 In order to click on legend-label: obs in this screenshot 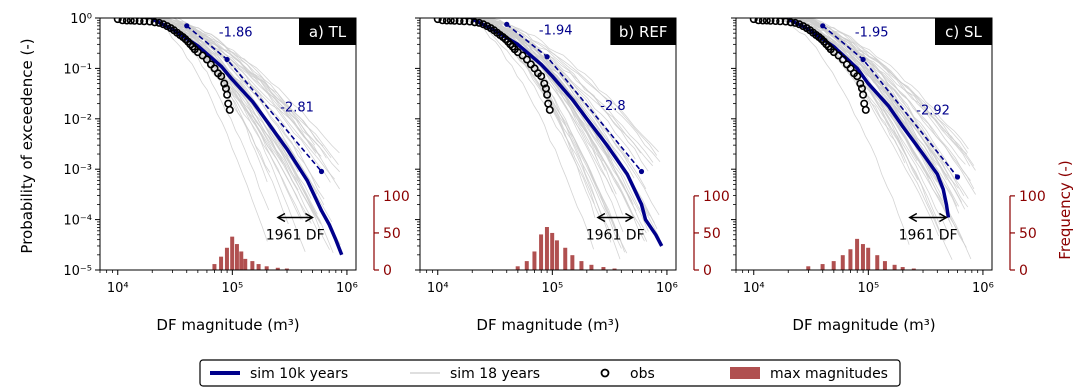, I will do `click(642, 374)`.